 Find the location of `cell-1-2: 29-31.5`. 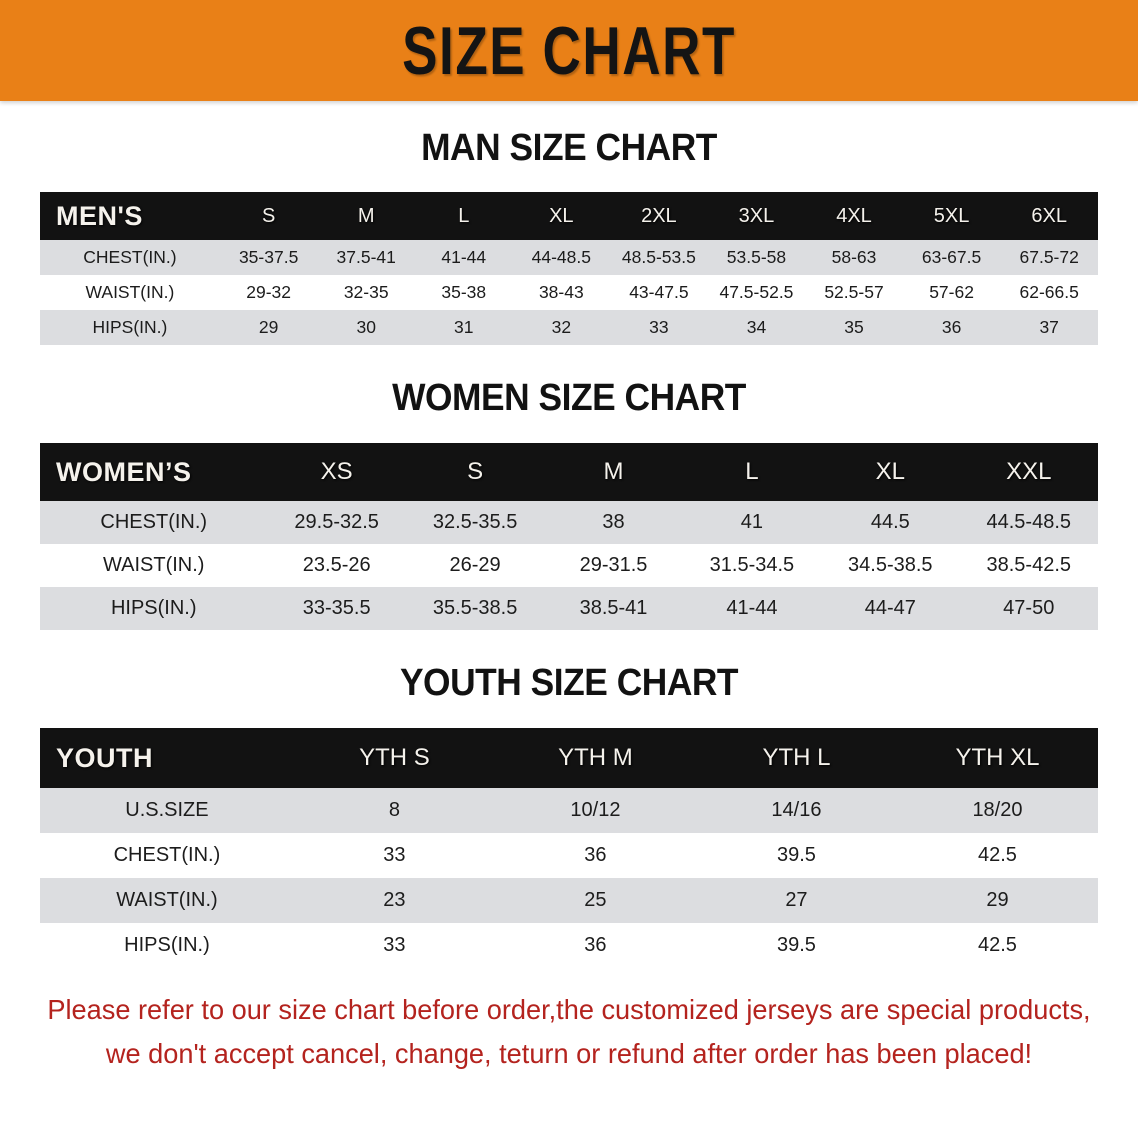

cell-1-2: 29-31.5 is located at coordinates (613, 565).